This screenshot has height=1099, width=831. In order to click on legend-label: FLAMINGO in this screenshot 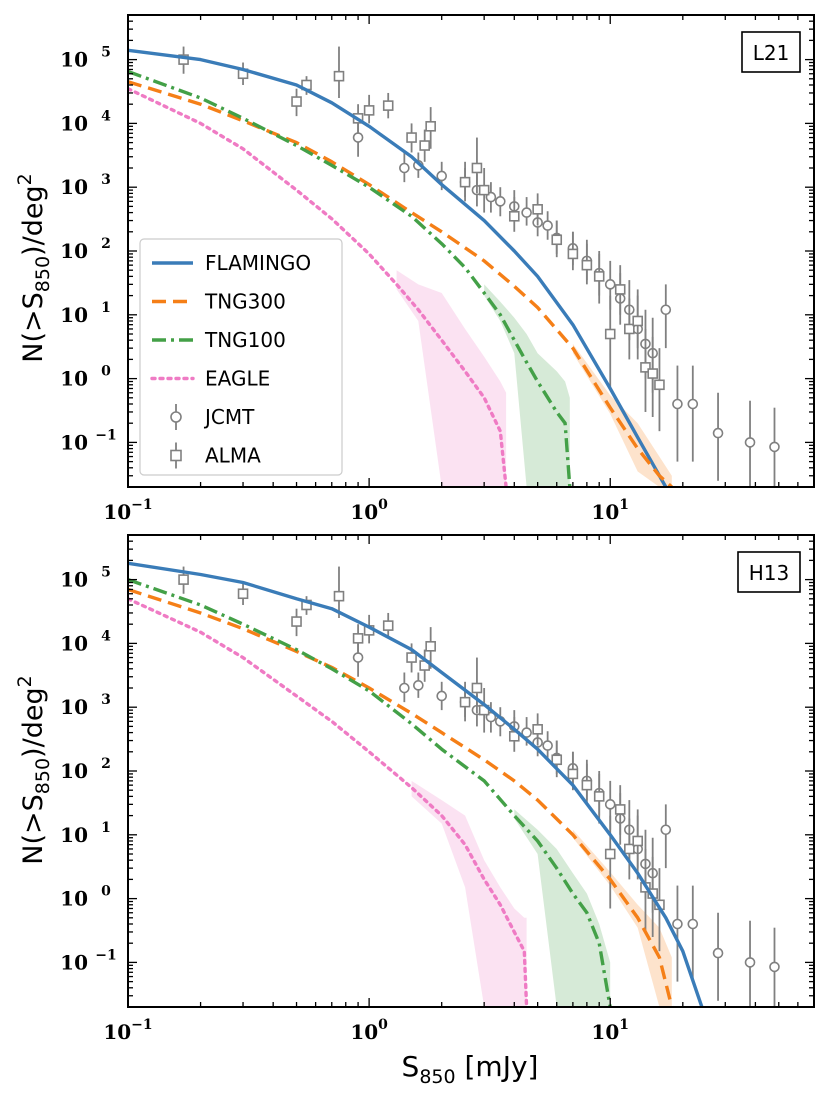, I will do `click(258, 263)`.